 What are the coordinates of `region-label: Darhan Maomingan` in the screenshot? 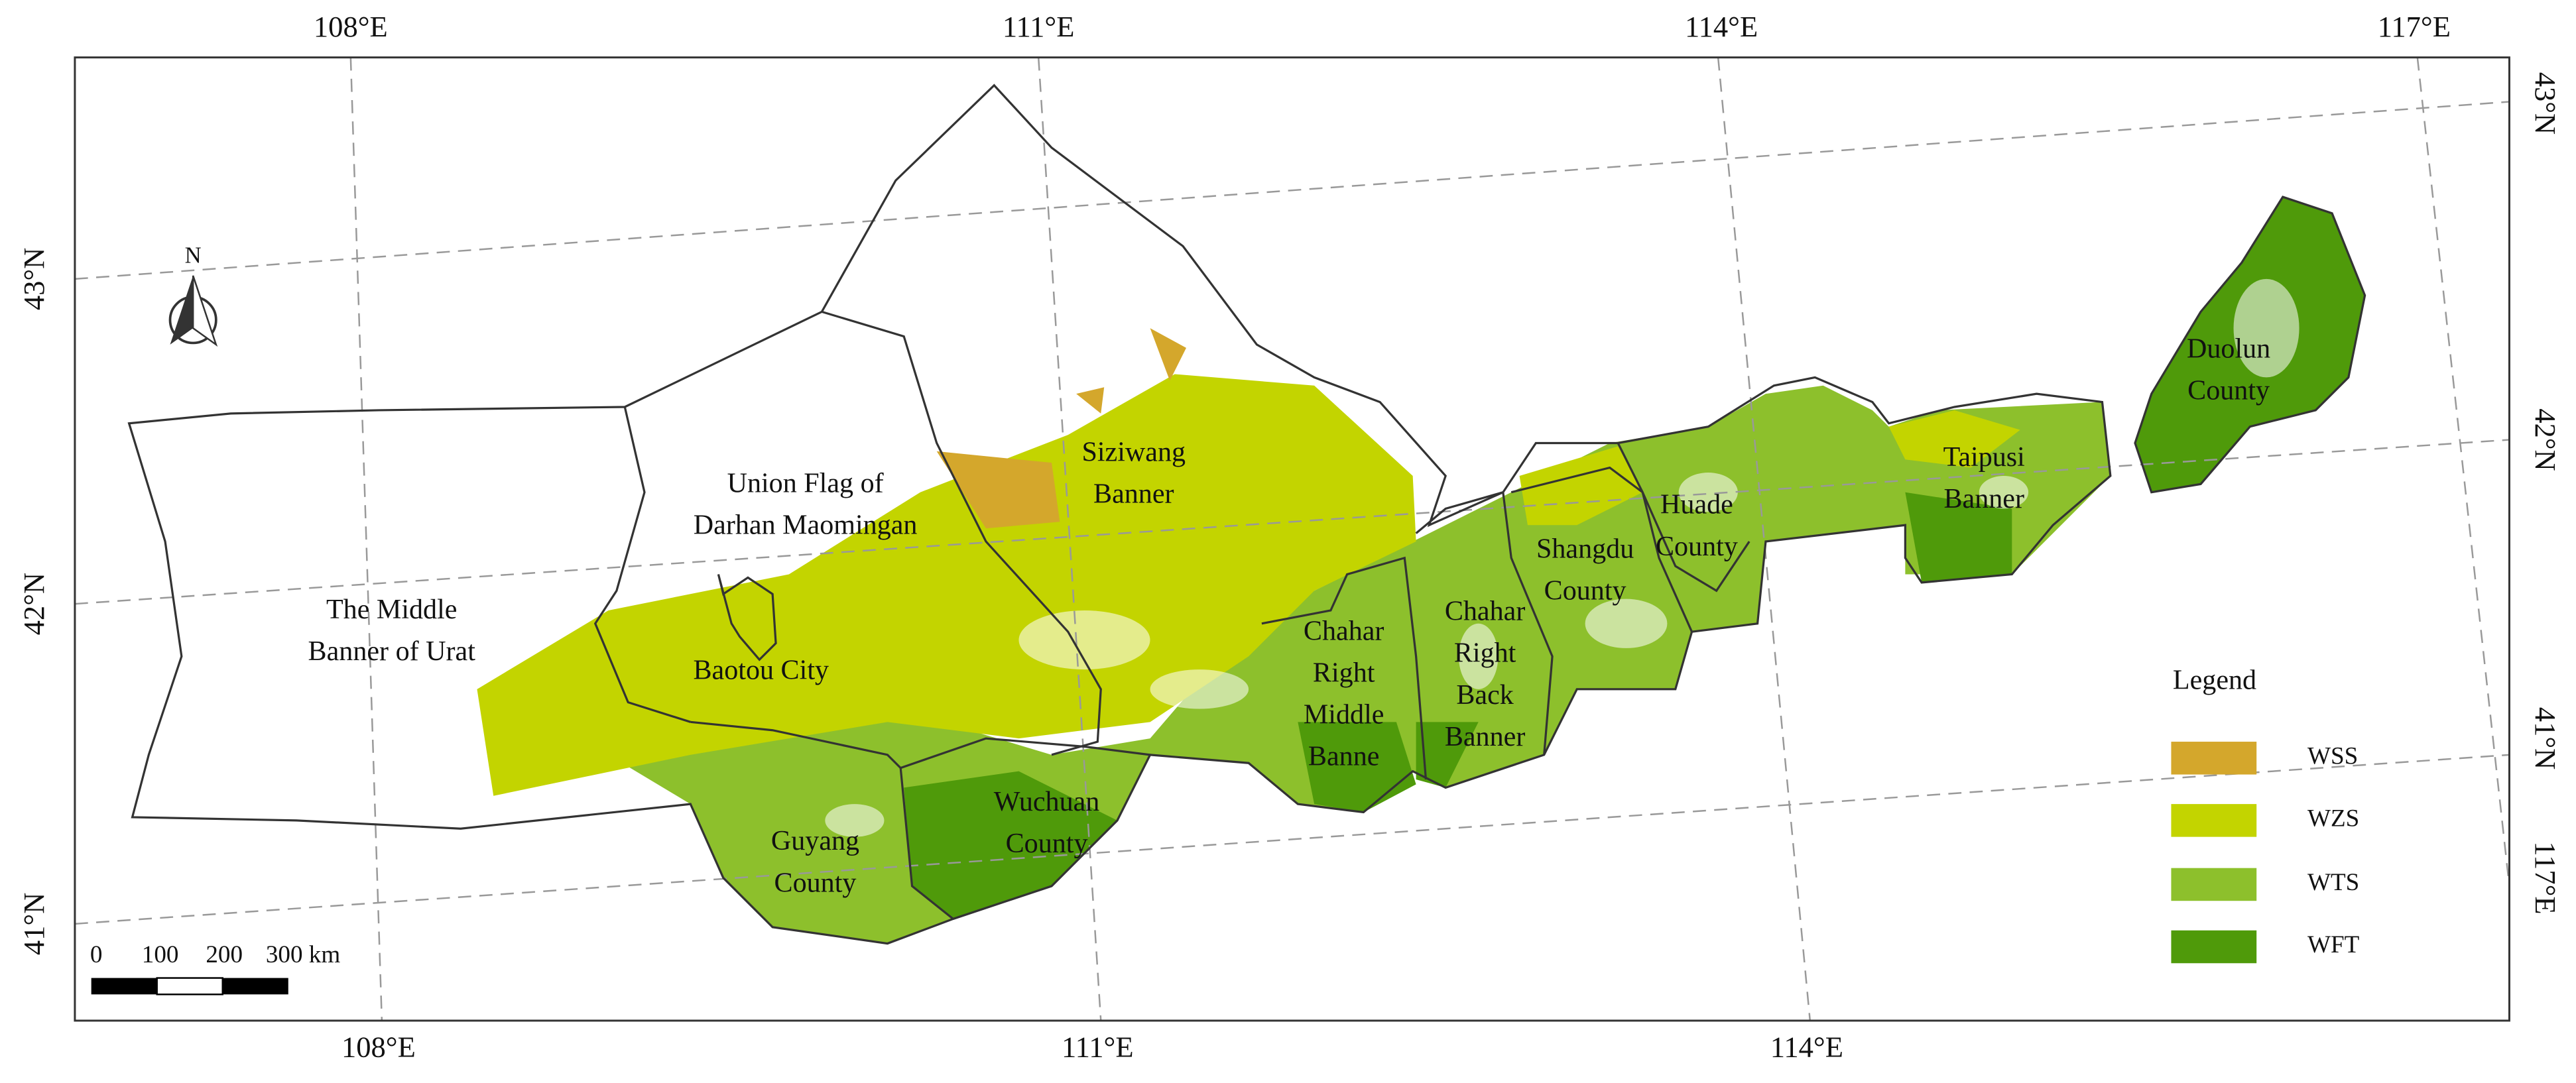 It's located at (806, 525).